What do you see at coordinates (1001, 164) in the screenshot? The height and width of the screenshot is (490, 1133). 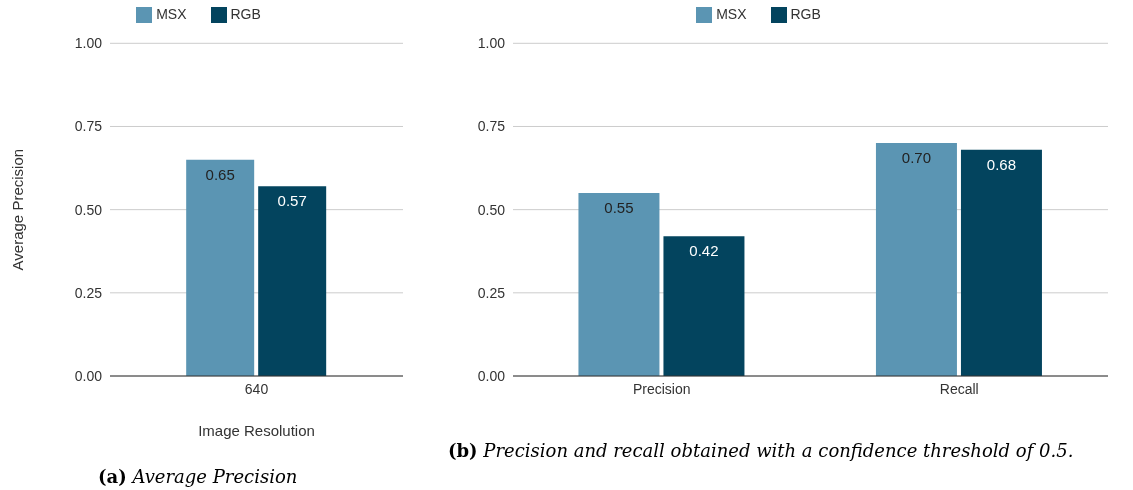 I see `data-label: 0.68` at bounding box center [1001, 164].